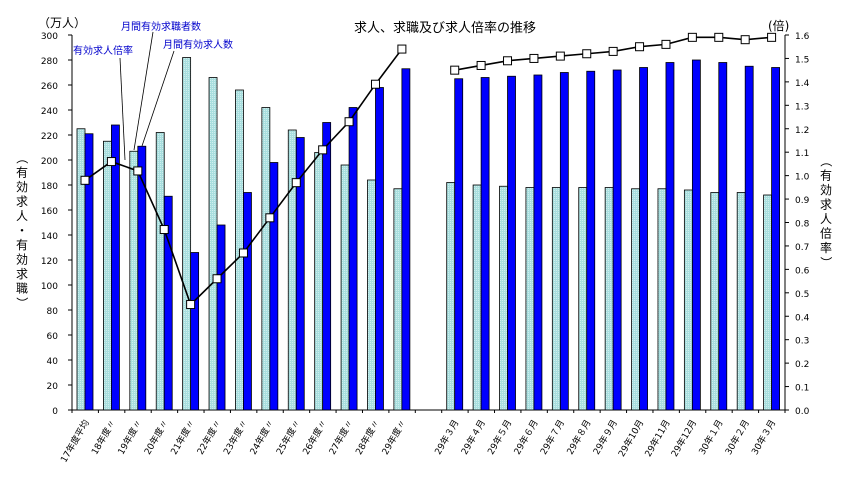 Image resolution: width=858 pixels, height=485 pixels. Describe the element at coordinates (49, 287) in the screenshot. I see `y-tick-label: 100` at that location.